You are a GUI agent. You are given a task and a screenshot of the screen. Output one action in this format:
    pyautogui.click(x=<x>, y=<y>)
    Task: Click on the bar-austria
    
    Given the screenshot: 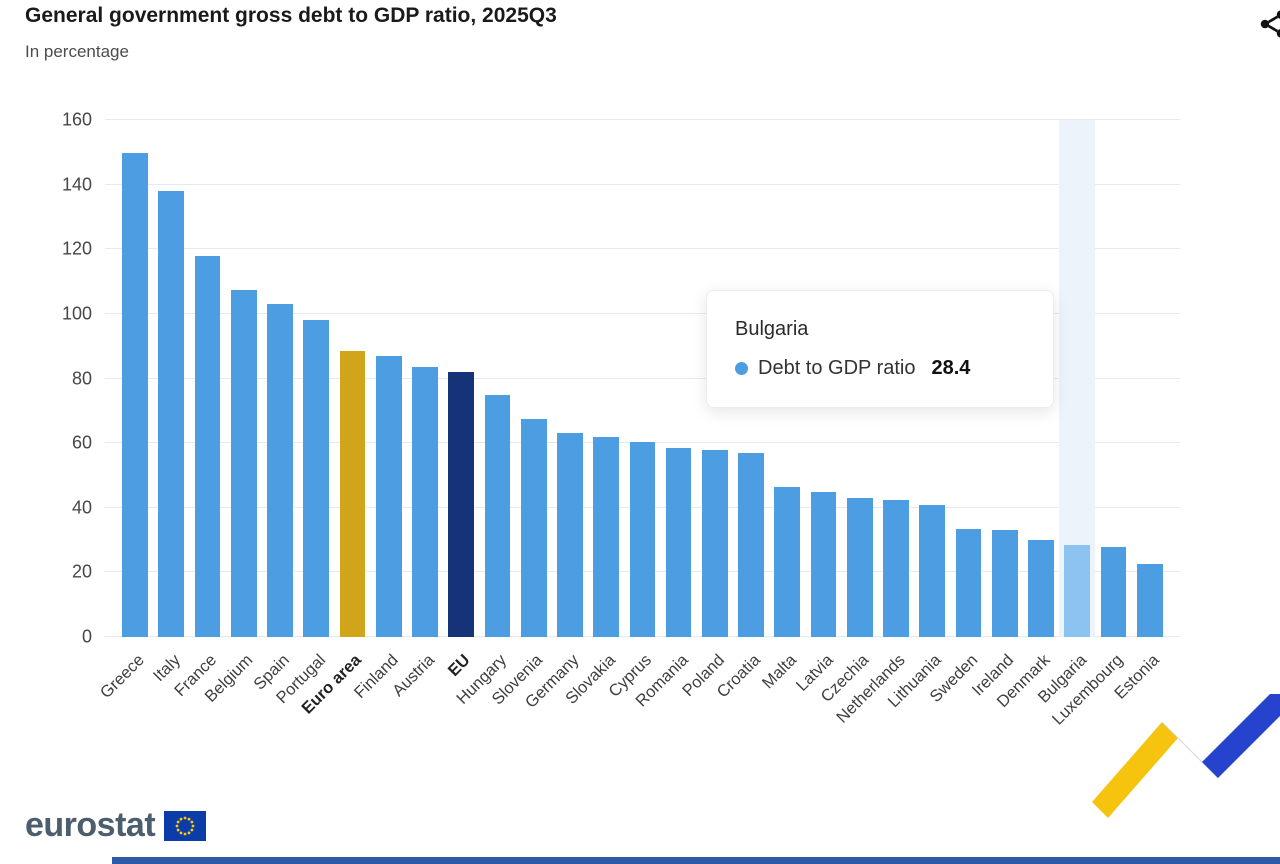 What is the action you would take?
    pyautogui.click(x=425, y=502)
    